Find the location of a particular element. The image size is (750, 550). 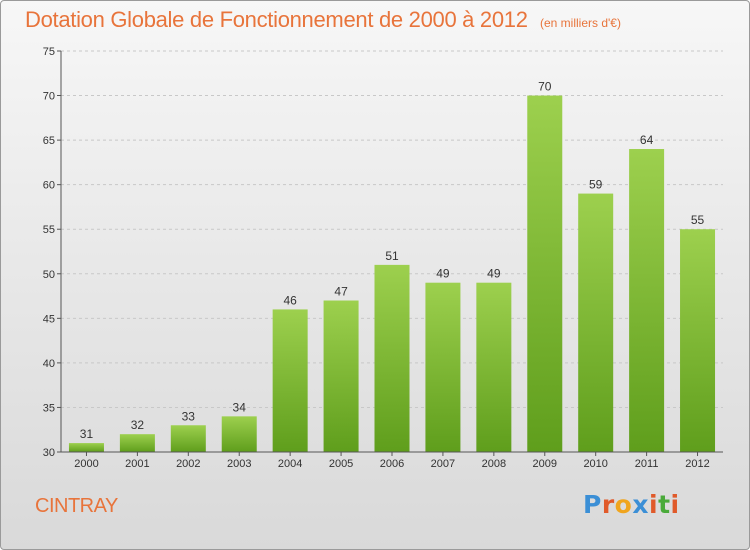

x-tick-label: 2012 is located at coordinates (697, 464).